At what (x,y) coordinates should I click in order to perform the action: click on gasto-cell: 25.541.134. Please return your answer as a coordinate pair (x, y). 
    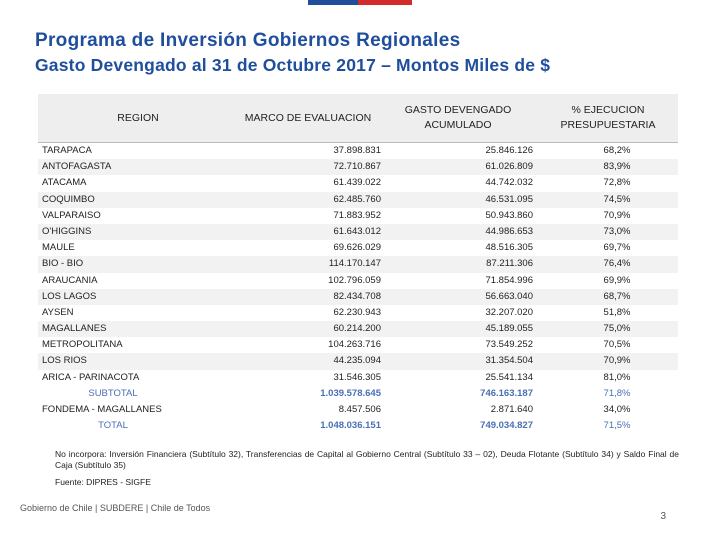
    Looking at the image, I should click on (509, 377).